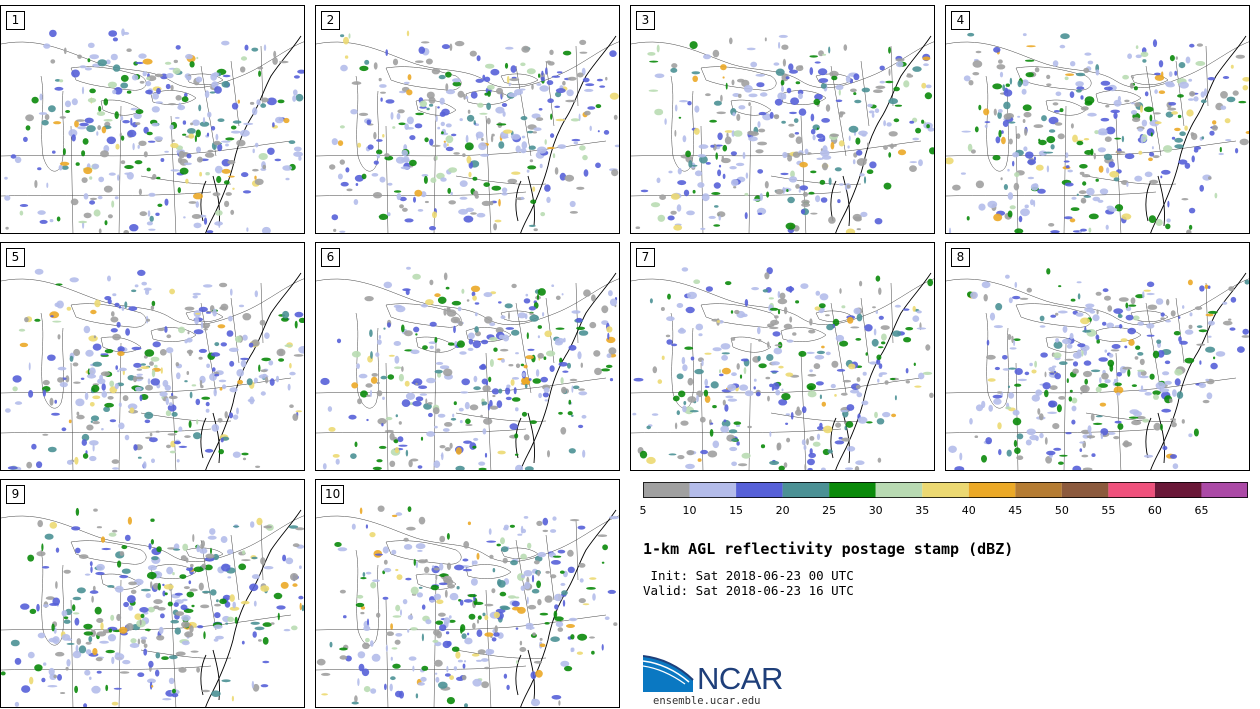 The image size is (1260, 709). I want to click on colorbar-segment, so click(1178, 490).